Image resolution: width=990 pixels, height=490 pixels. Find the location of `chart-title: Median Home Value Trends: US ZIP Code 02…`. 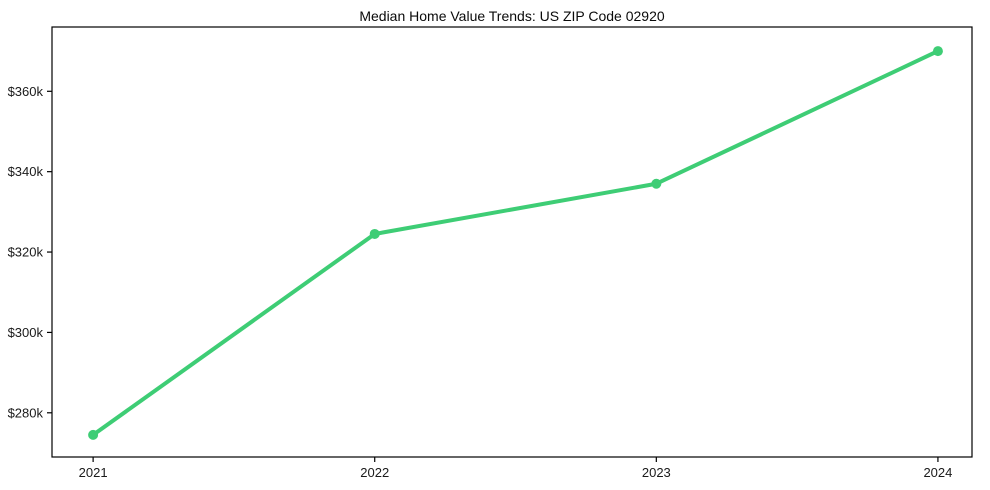

chart-title: Median Home Value Trends: US ZIP Code 02… is located at coordinates (512, 16).